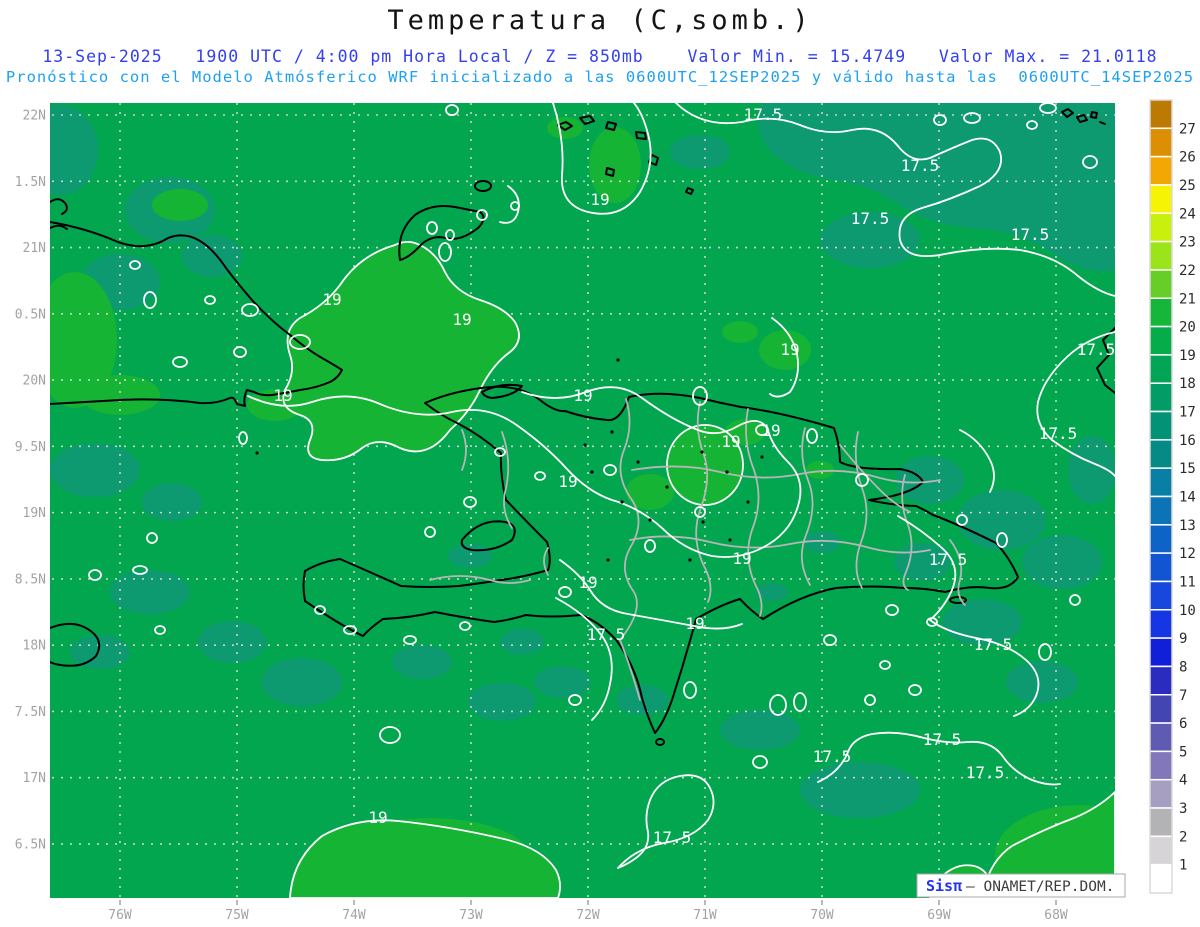 The image size is (1200, 927). Describe the element at coordinates (1187, 611) in the screenshot. I see `colorbar-tick-label: 10` at that location.